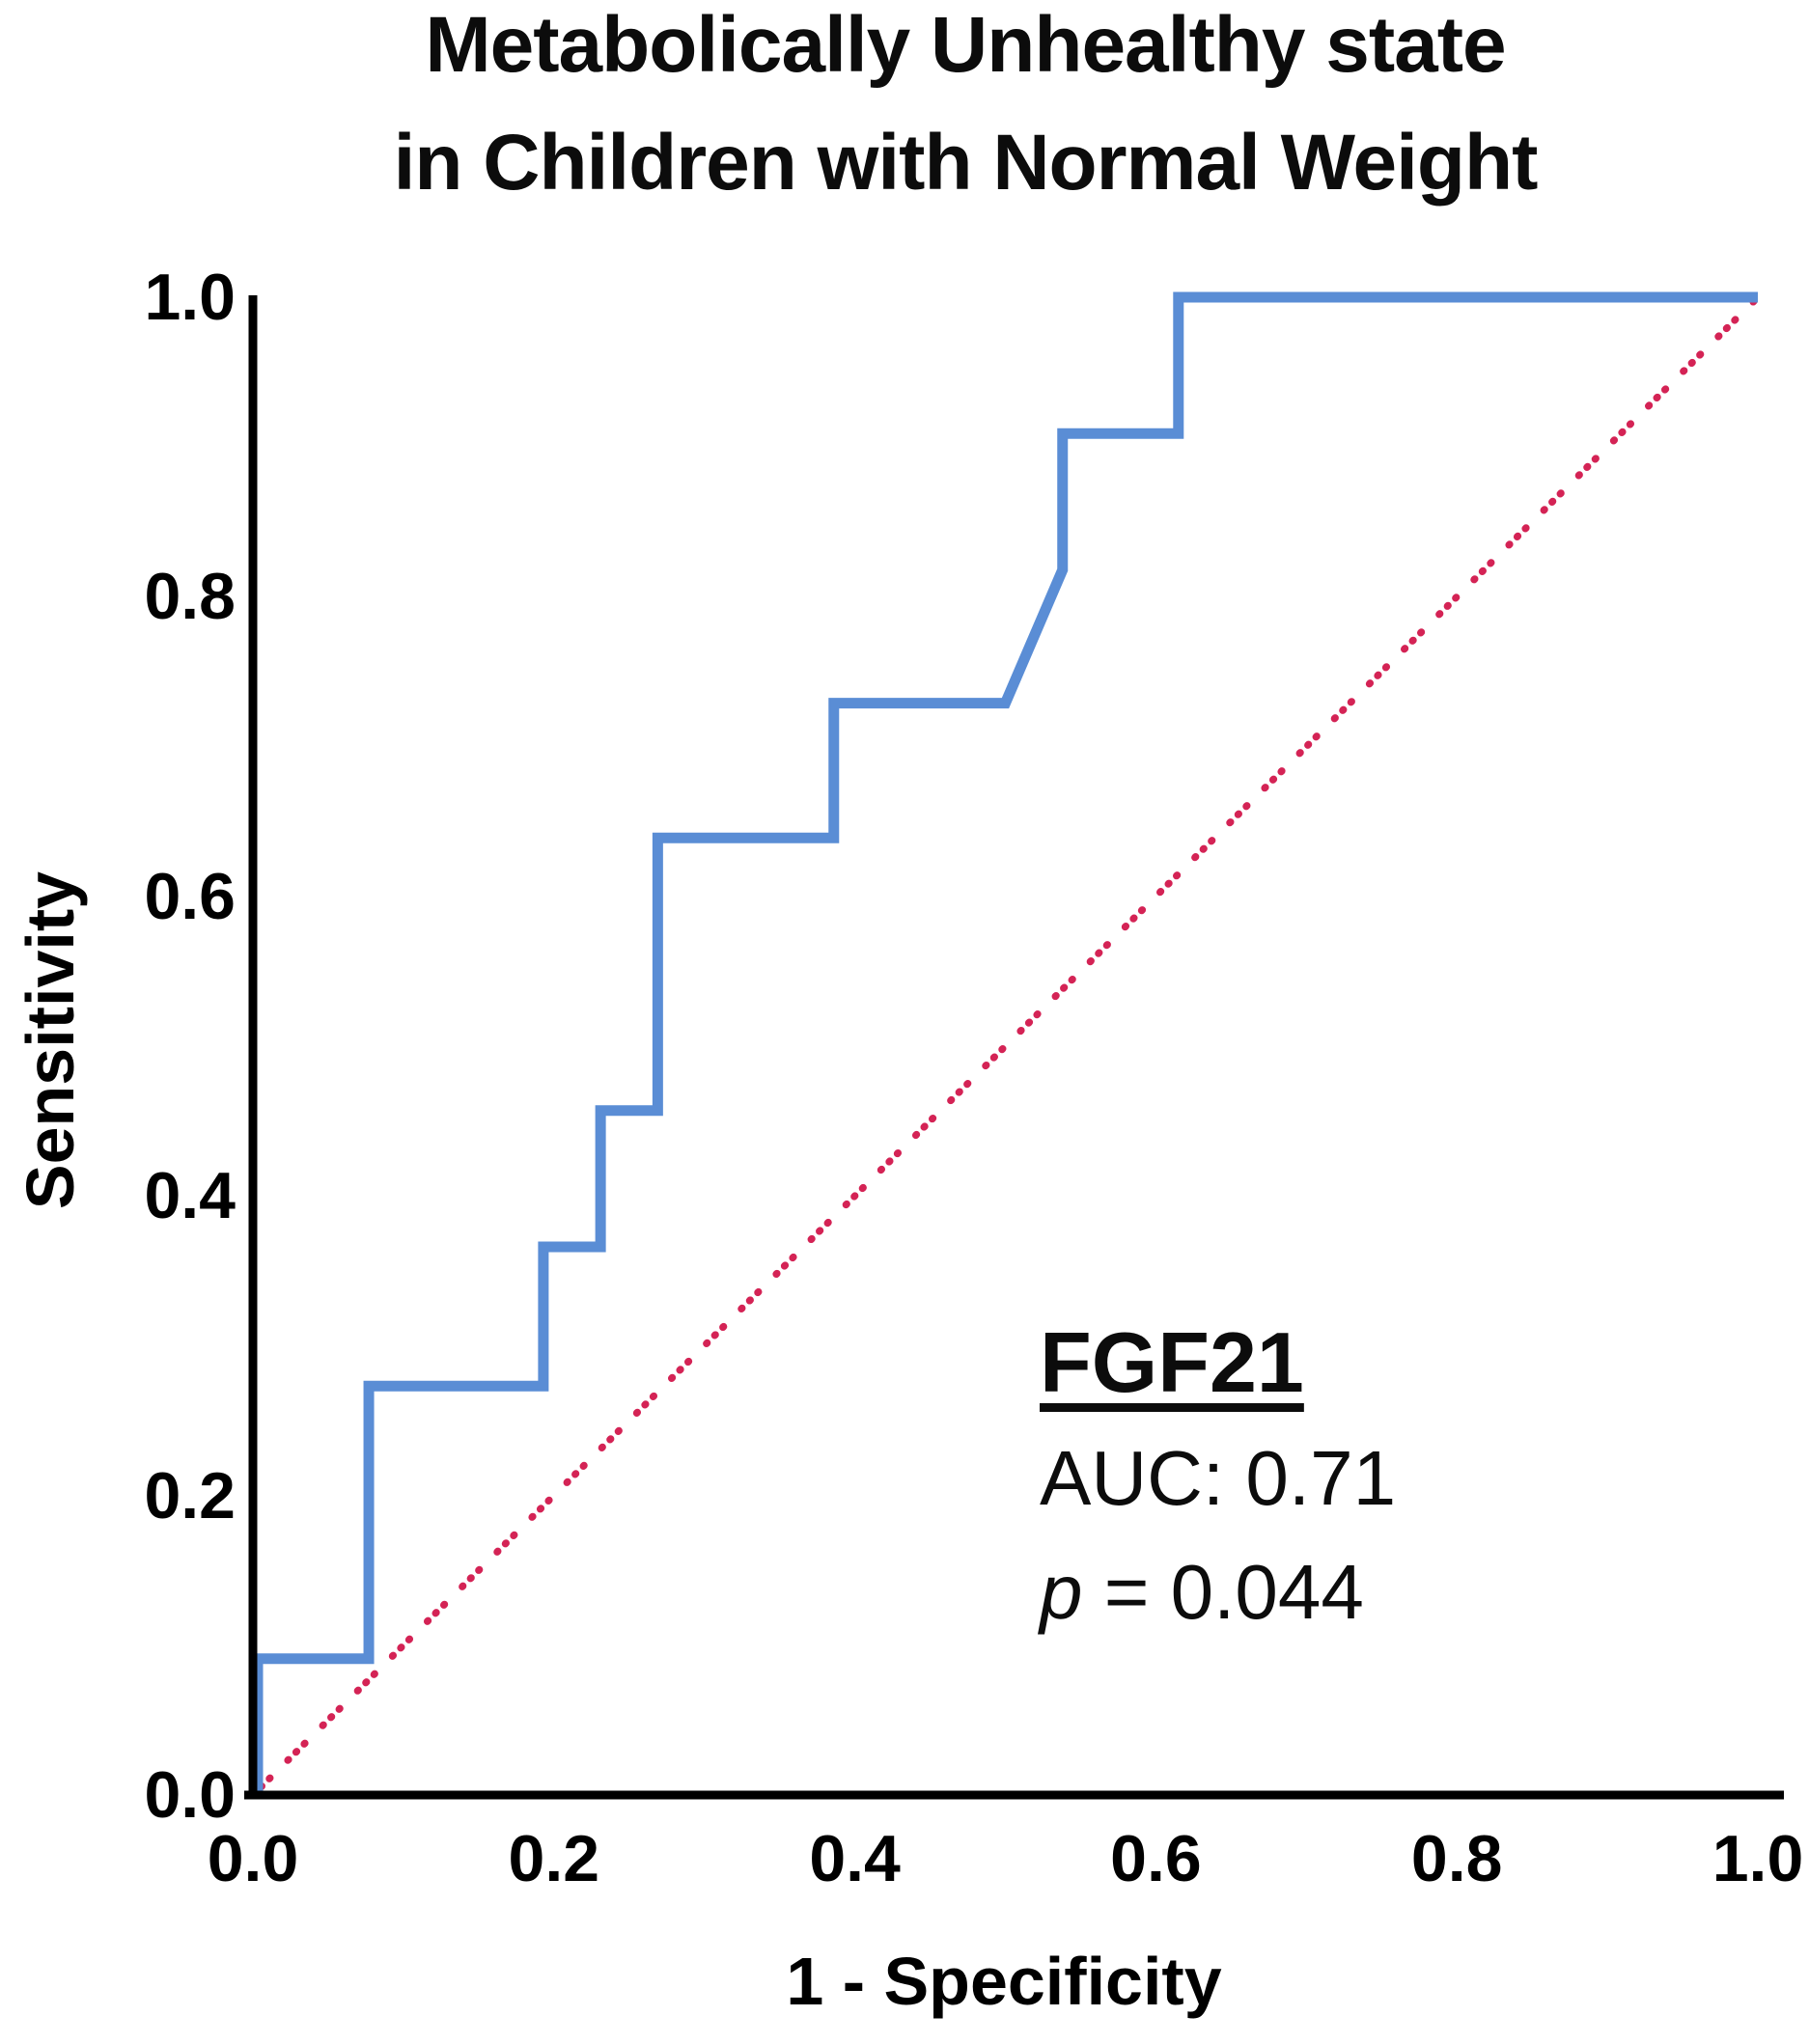 The width and height of the screenshot is (1809, 2044). Describe the element at coordinates (190, 298) in the screenshot. I see `y-tick-label: 1.0` at that location.